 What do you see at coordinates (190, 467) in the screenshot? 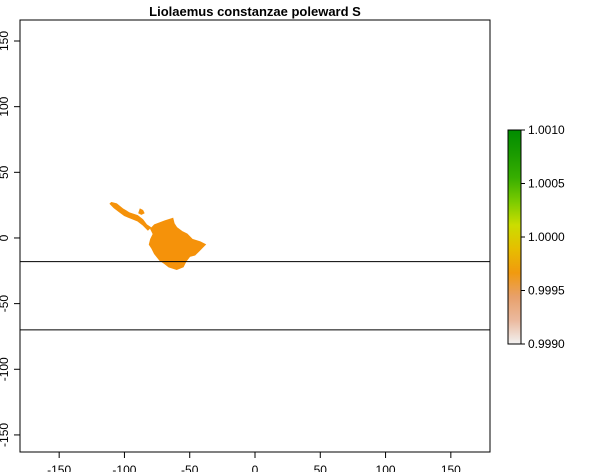
I see `x-tick-label: -50` at bounding box center [190, 467].